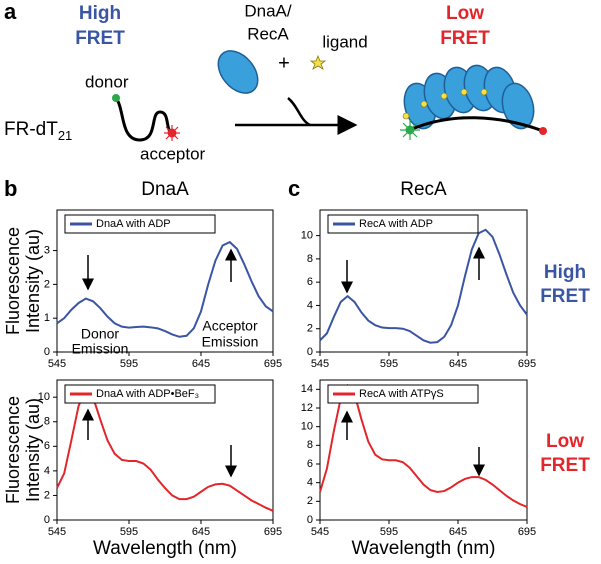 The height and width of the screenshot is (564, 601). Describe the element at coordinates (47, 318) in the screenshot. I see `y-tick-label: 1` at that location.